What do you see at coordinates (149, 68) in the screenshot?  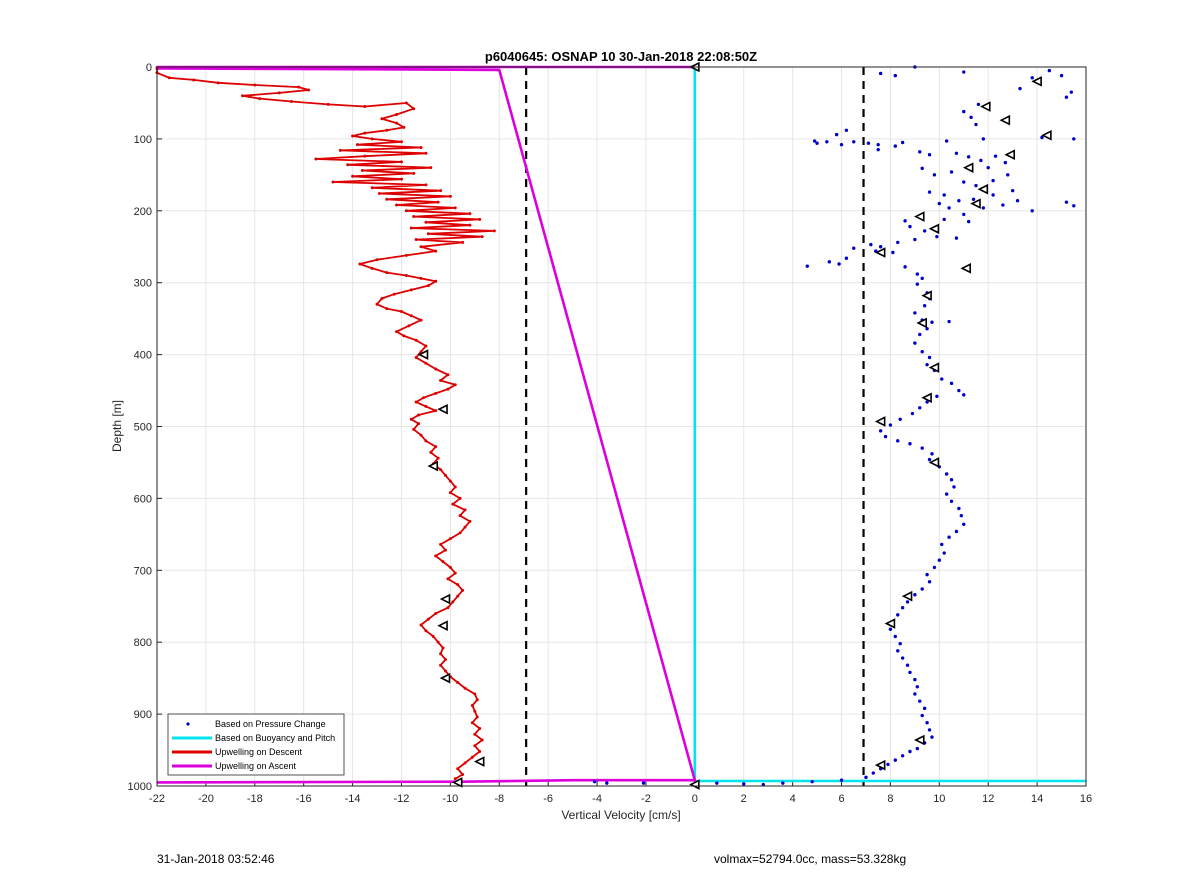 I see `y-tick-label: 0` at bounding box center [149, 68].